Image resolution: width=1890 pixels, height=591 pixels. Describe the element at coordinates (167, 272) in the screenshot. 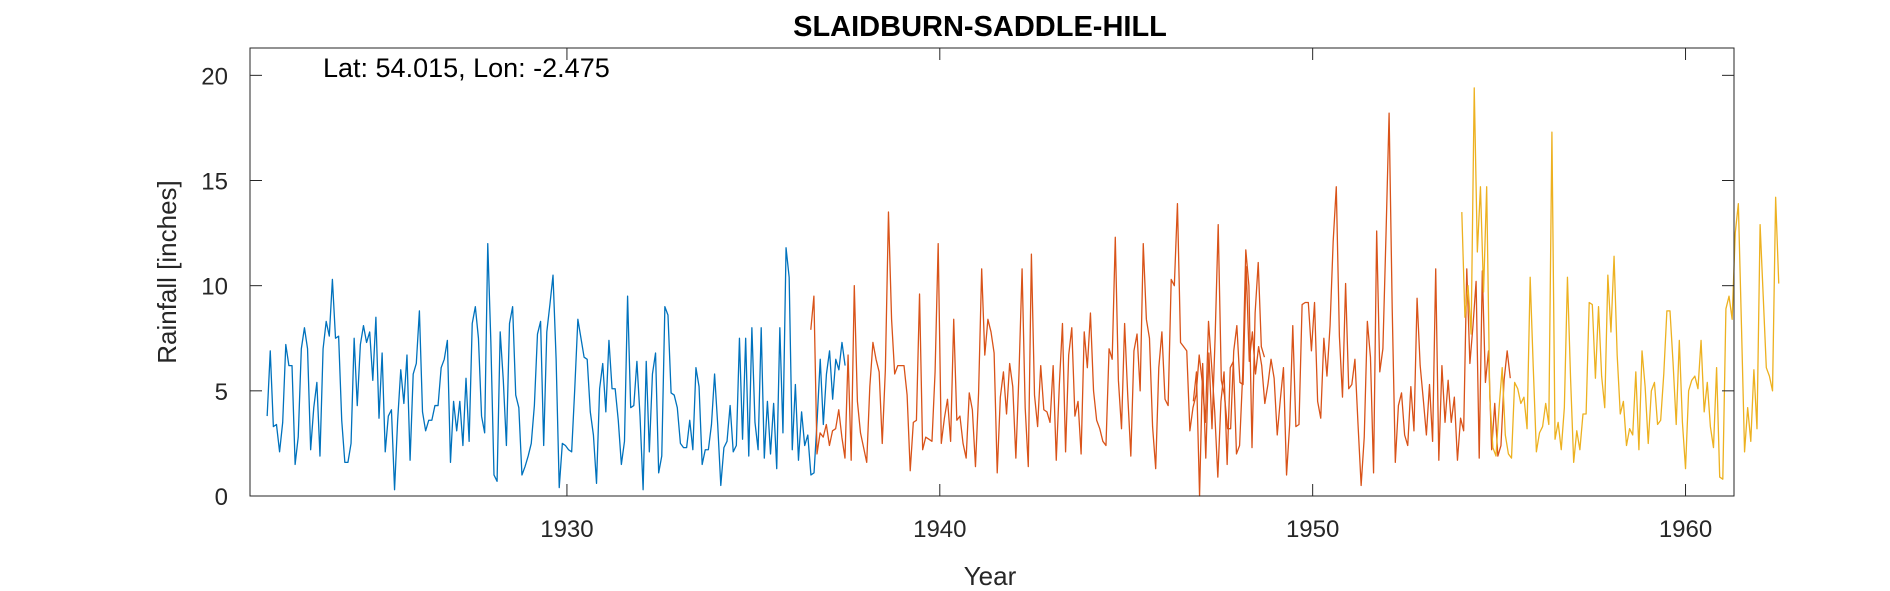

I see `y-axis-label: Rainfall [inches]` at that location.